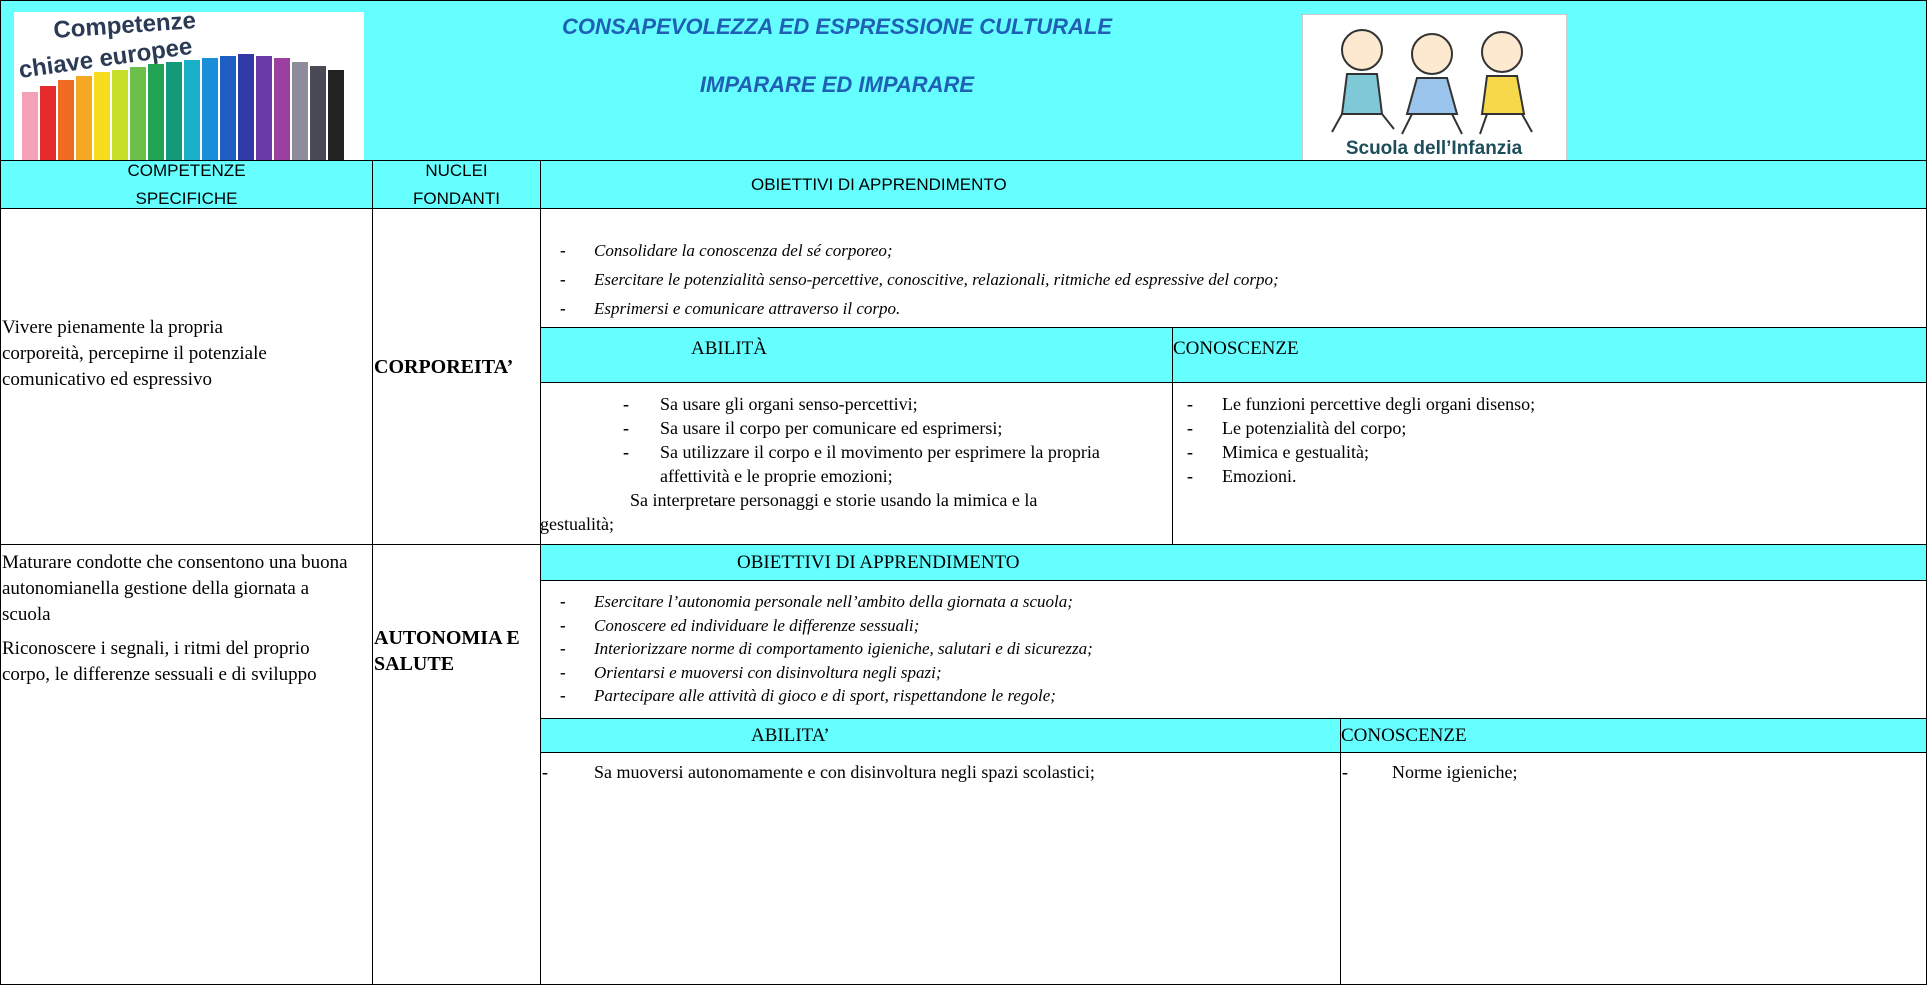  I want to click on core-label: AUTONOMIA E SALUTE, so click(447, 651).